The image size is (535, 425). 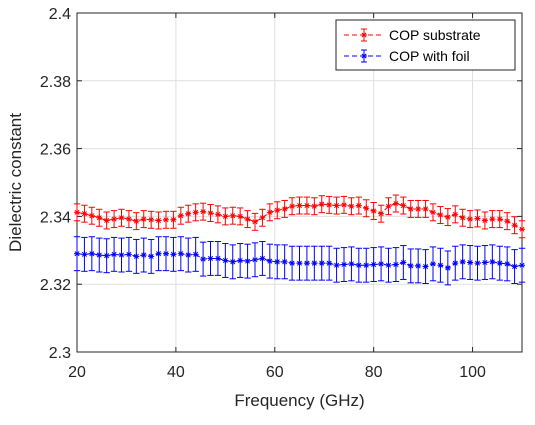 I want to click on x-tick-label: 60, so click(x=275, y=372).